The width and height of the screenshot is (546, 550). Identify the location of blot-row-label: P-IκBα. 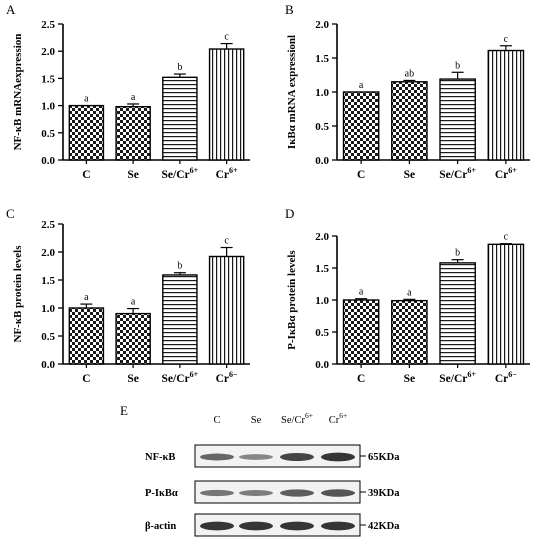
(161, 493).